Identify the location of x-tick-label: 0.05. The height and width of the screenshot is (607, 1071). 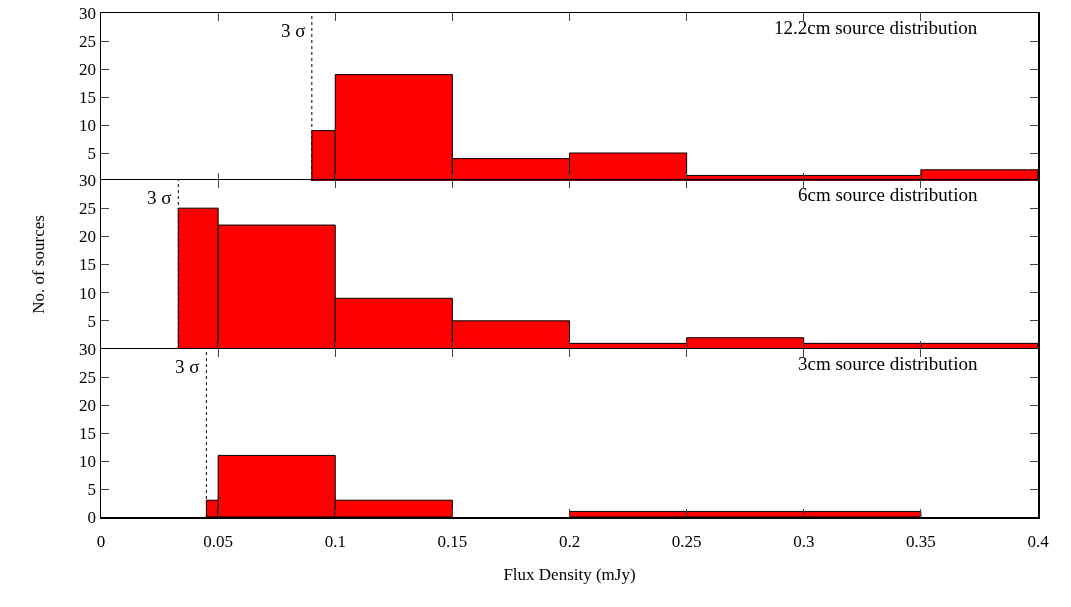
(218, 541).